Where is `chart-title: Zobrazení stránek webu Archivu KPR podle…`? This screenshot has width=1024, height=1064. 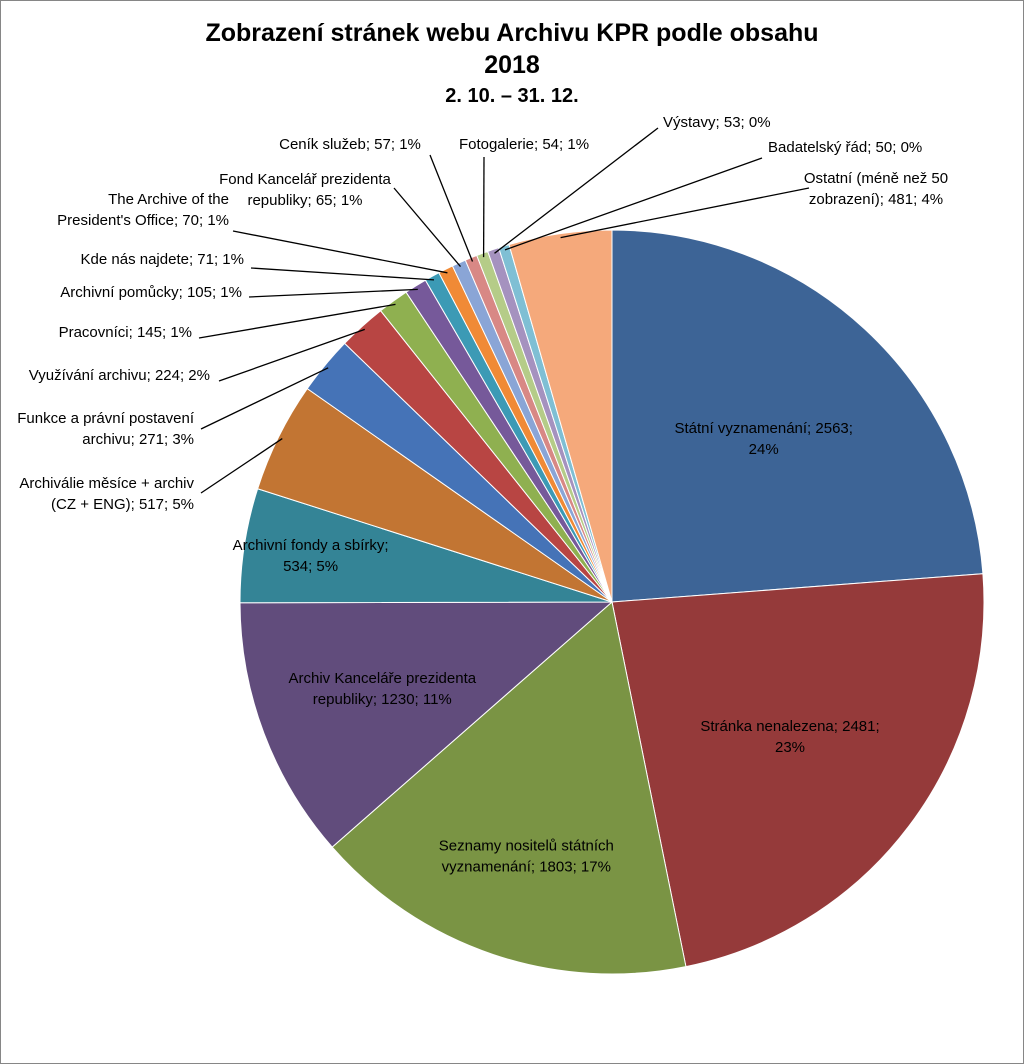
chart-title: Zobrazení stránek webu Archivu KPR podle… is located at coordinates (511, 33).